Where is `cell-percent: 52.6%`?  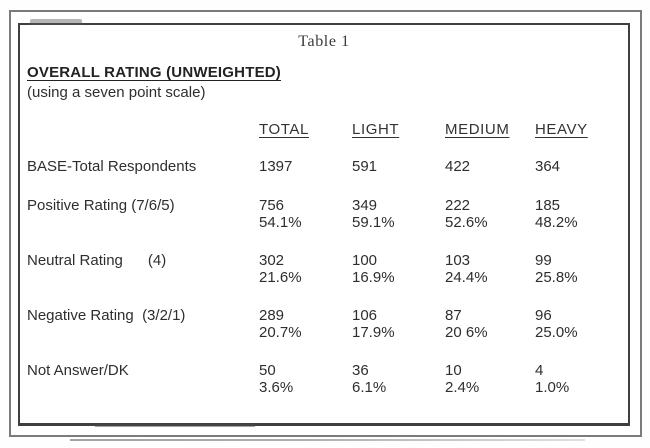 cell-percent: 52.6% is located at coordinates (466, 222).